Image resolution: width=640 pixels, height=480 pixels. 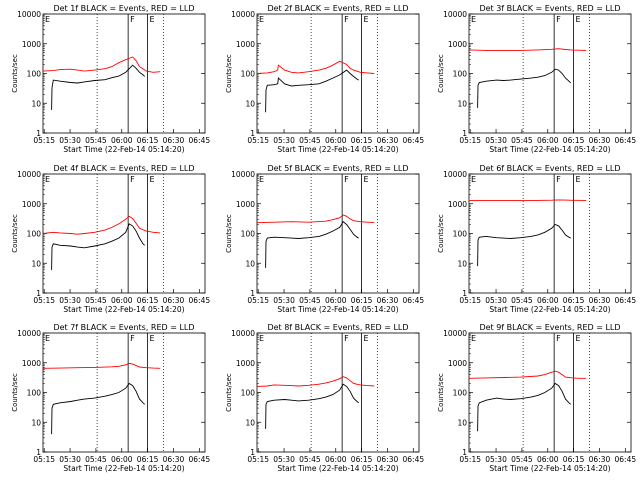 What do you see at coordinates (123, 168) in the screenshot?
I see `panel-title: Det 4f BLACK = Events, RED = LLD` at bounding box center [123, 168].